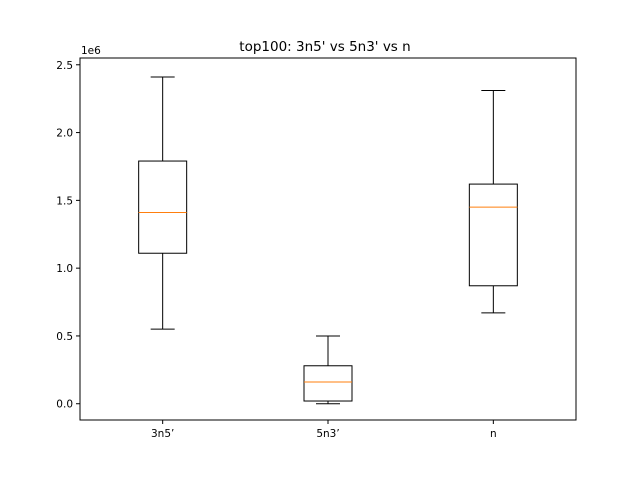  I want to click on y-axis-offset-label: 1e6, so click(91, 51).